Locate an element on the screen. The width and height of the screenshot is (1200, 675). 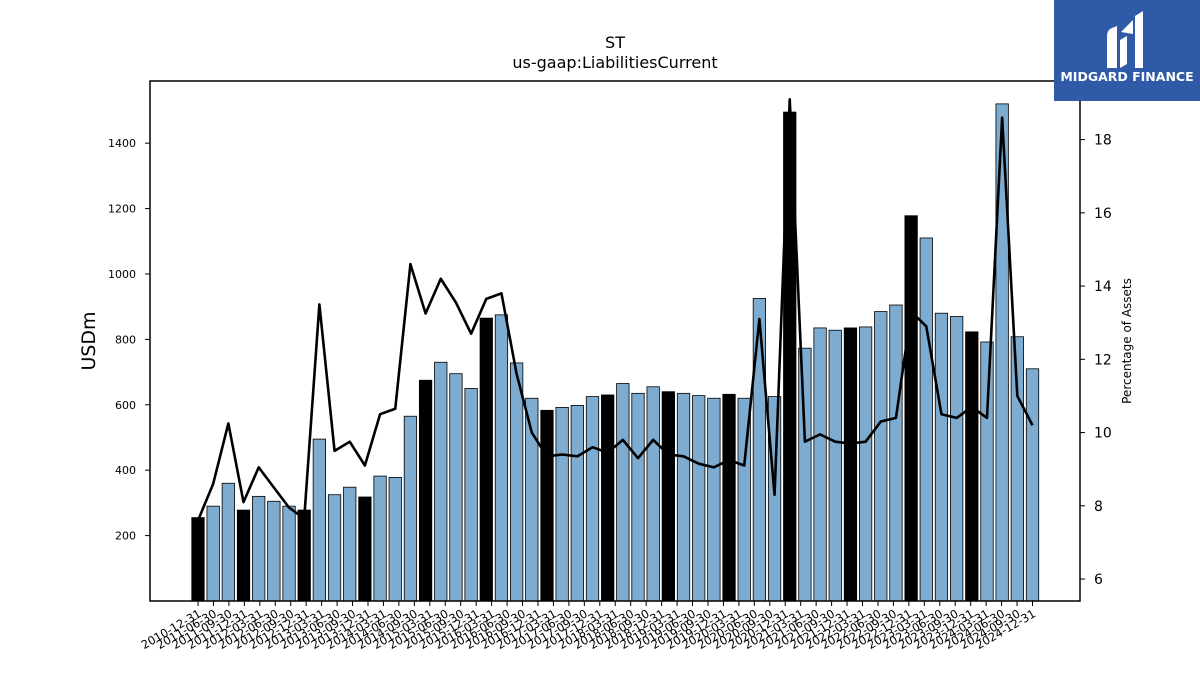
logo-badge: MIDGARD FINANCE is located at coordinates (1127, 50).